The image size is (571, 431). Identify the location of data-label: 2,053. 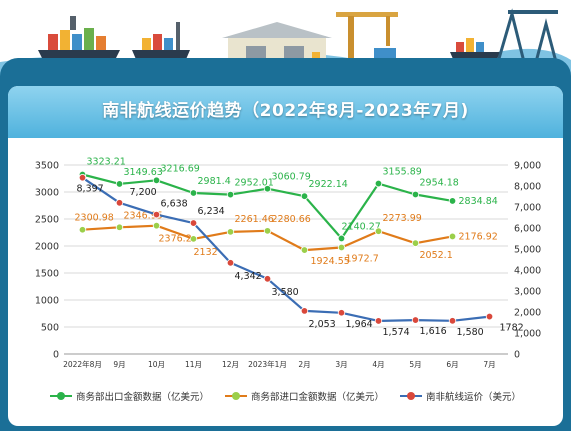
(322, 324).